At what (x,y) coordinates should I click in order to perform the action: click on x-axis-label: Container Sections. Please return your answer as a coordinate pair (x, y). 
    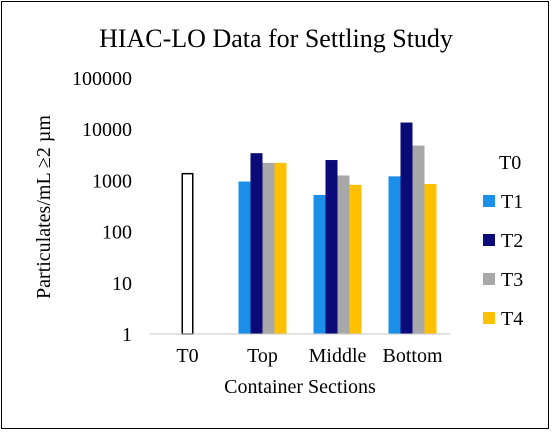
    Looking at the image, I should click on (300, 387).